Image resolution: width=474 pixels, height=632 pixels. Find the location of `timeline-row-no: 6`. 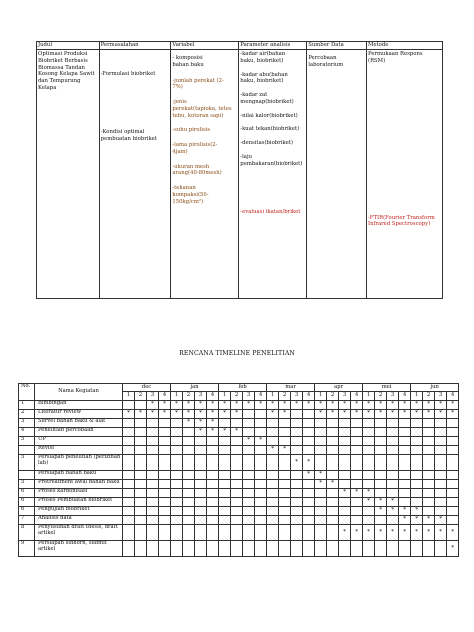

timeline-row-no: 6 is located at coordinates (27, 511).